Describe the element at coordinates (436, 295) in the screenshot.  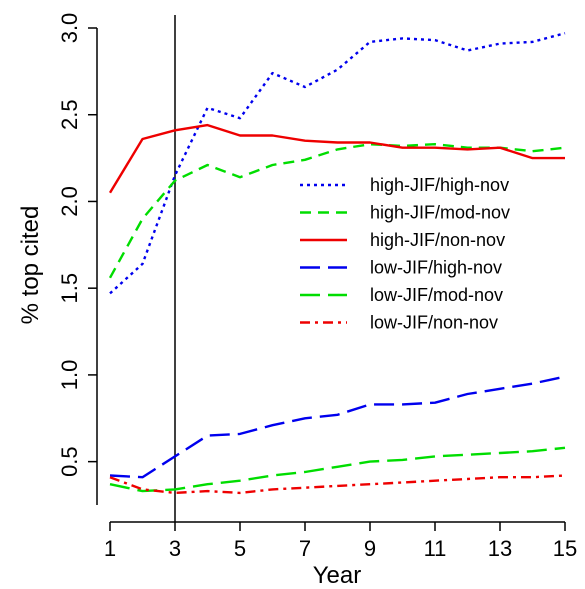
I see `legend-label: low-JIF/mod-nov` at that location.